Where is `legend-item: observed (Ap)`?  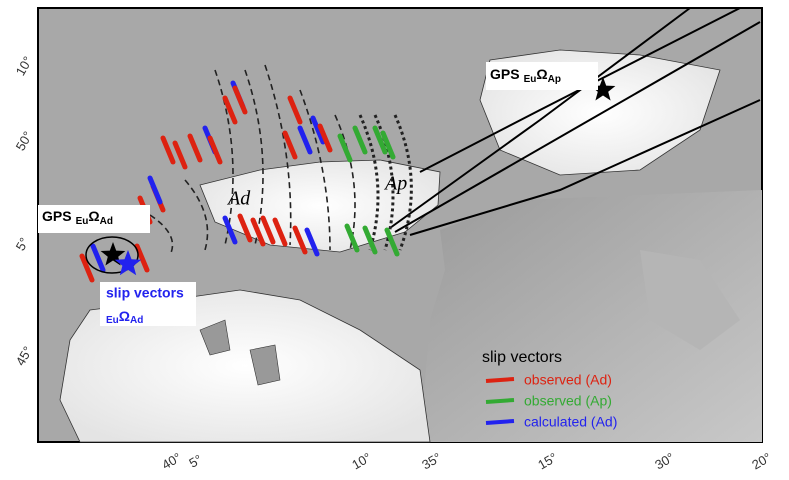
legend-item: observed (Ap) is located at coordinates (568, 401).